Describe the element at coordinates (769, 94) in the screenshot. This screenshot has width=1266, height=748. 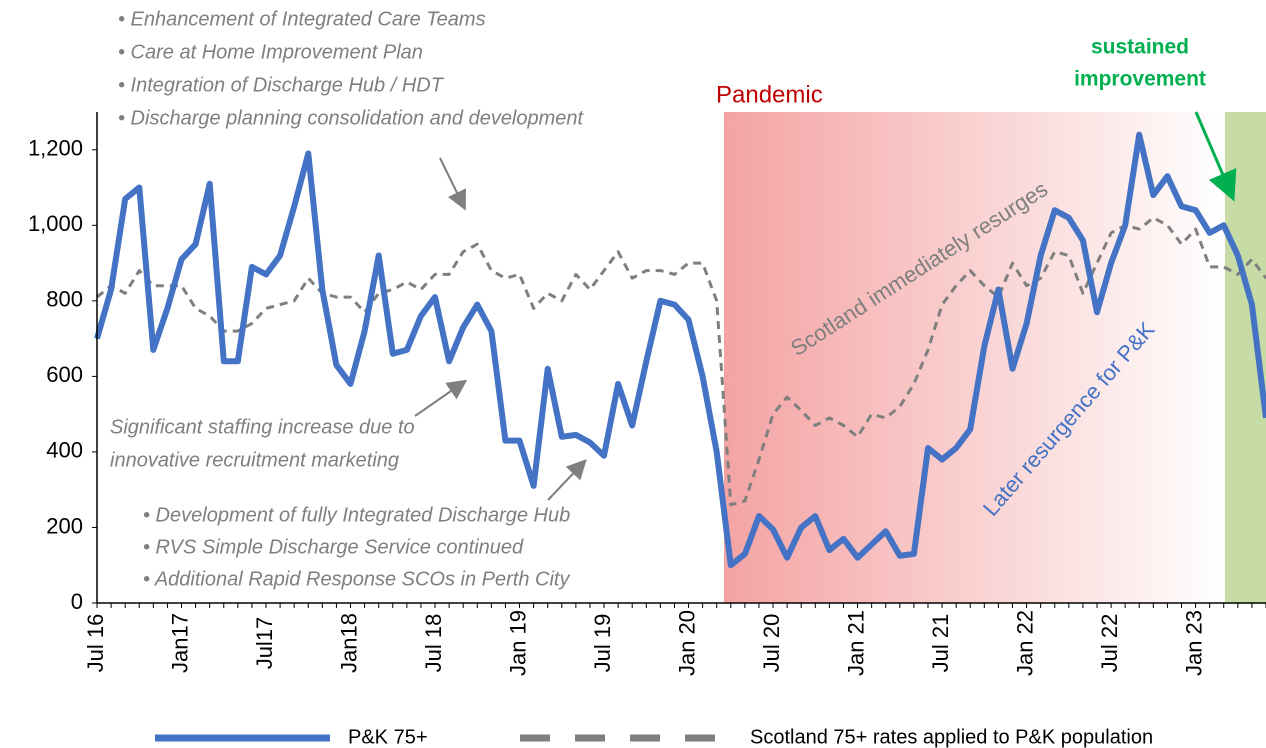
I see `pandemic-label: Pandemic` at that location.